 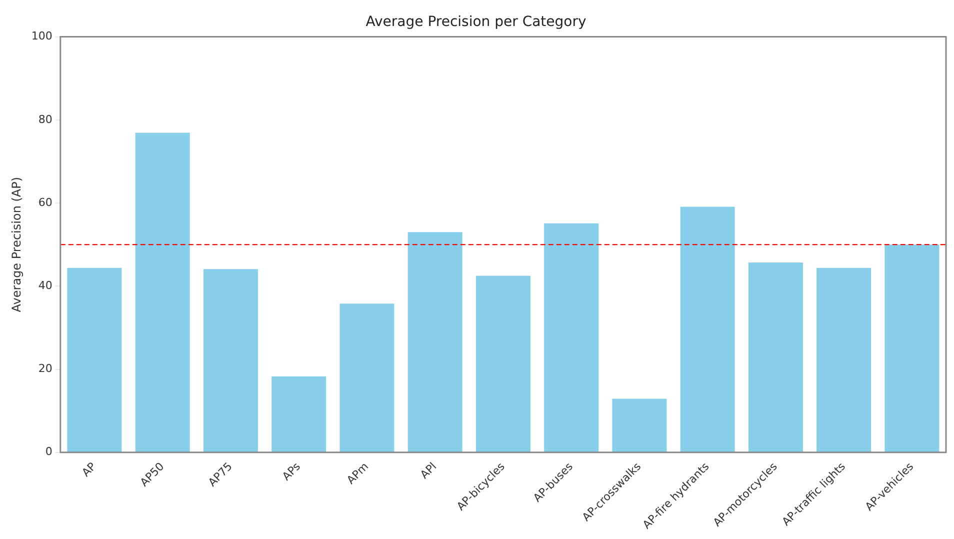 What do you see at coordinates (41, 36) in the screenshot?
I see `y-tick-label: 100` at bounding box center [41, 36].